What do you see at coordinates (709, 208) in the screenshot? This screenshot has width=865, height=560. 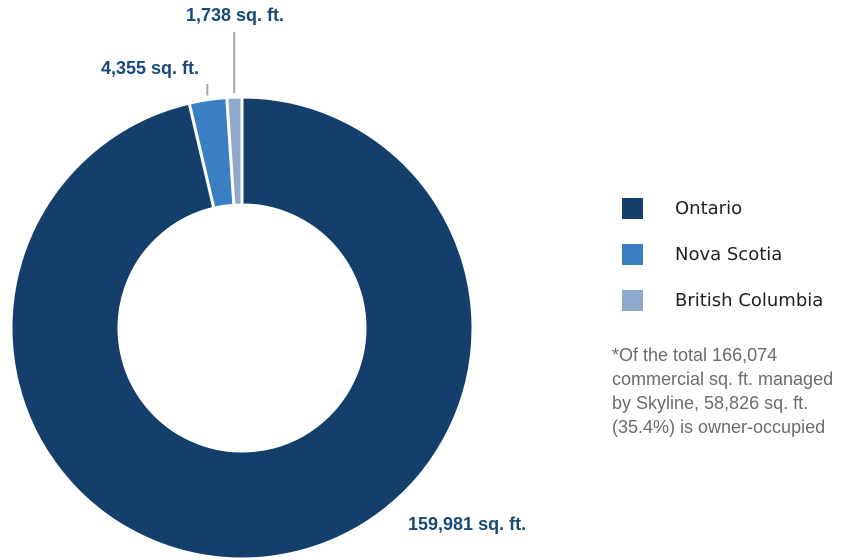 I see `legend-label-ontario: Ontario` at bounding box center [709, 208].